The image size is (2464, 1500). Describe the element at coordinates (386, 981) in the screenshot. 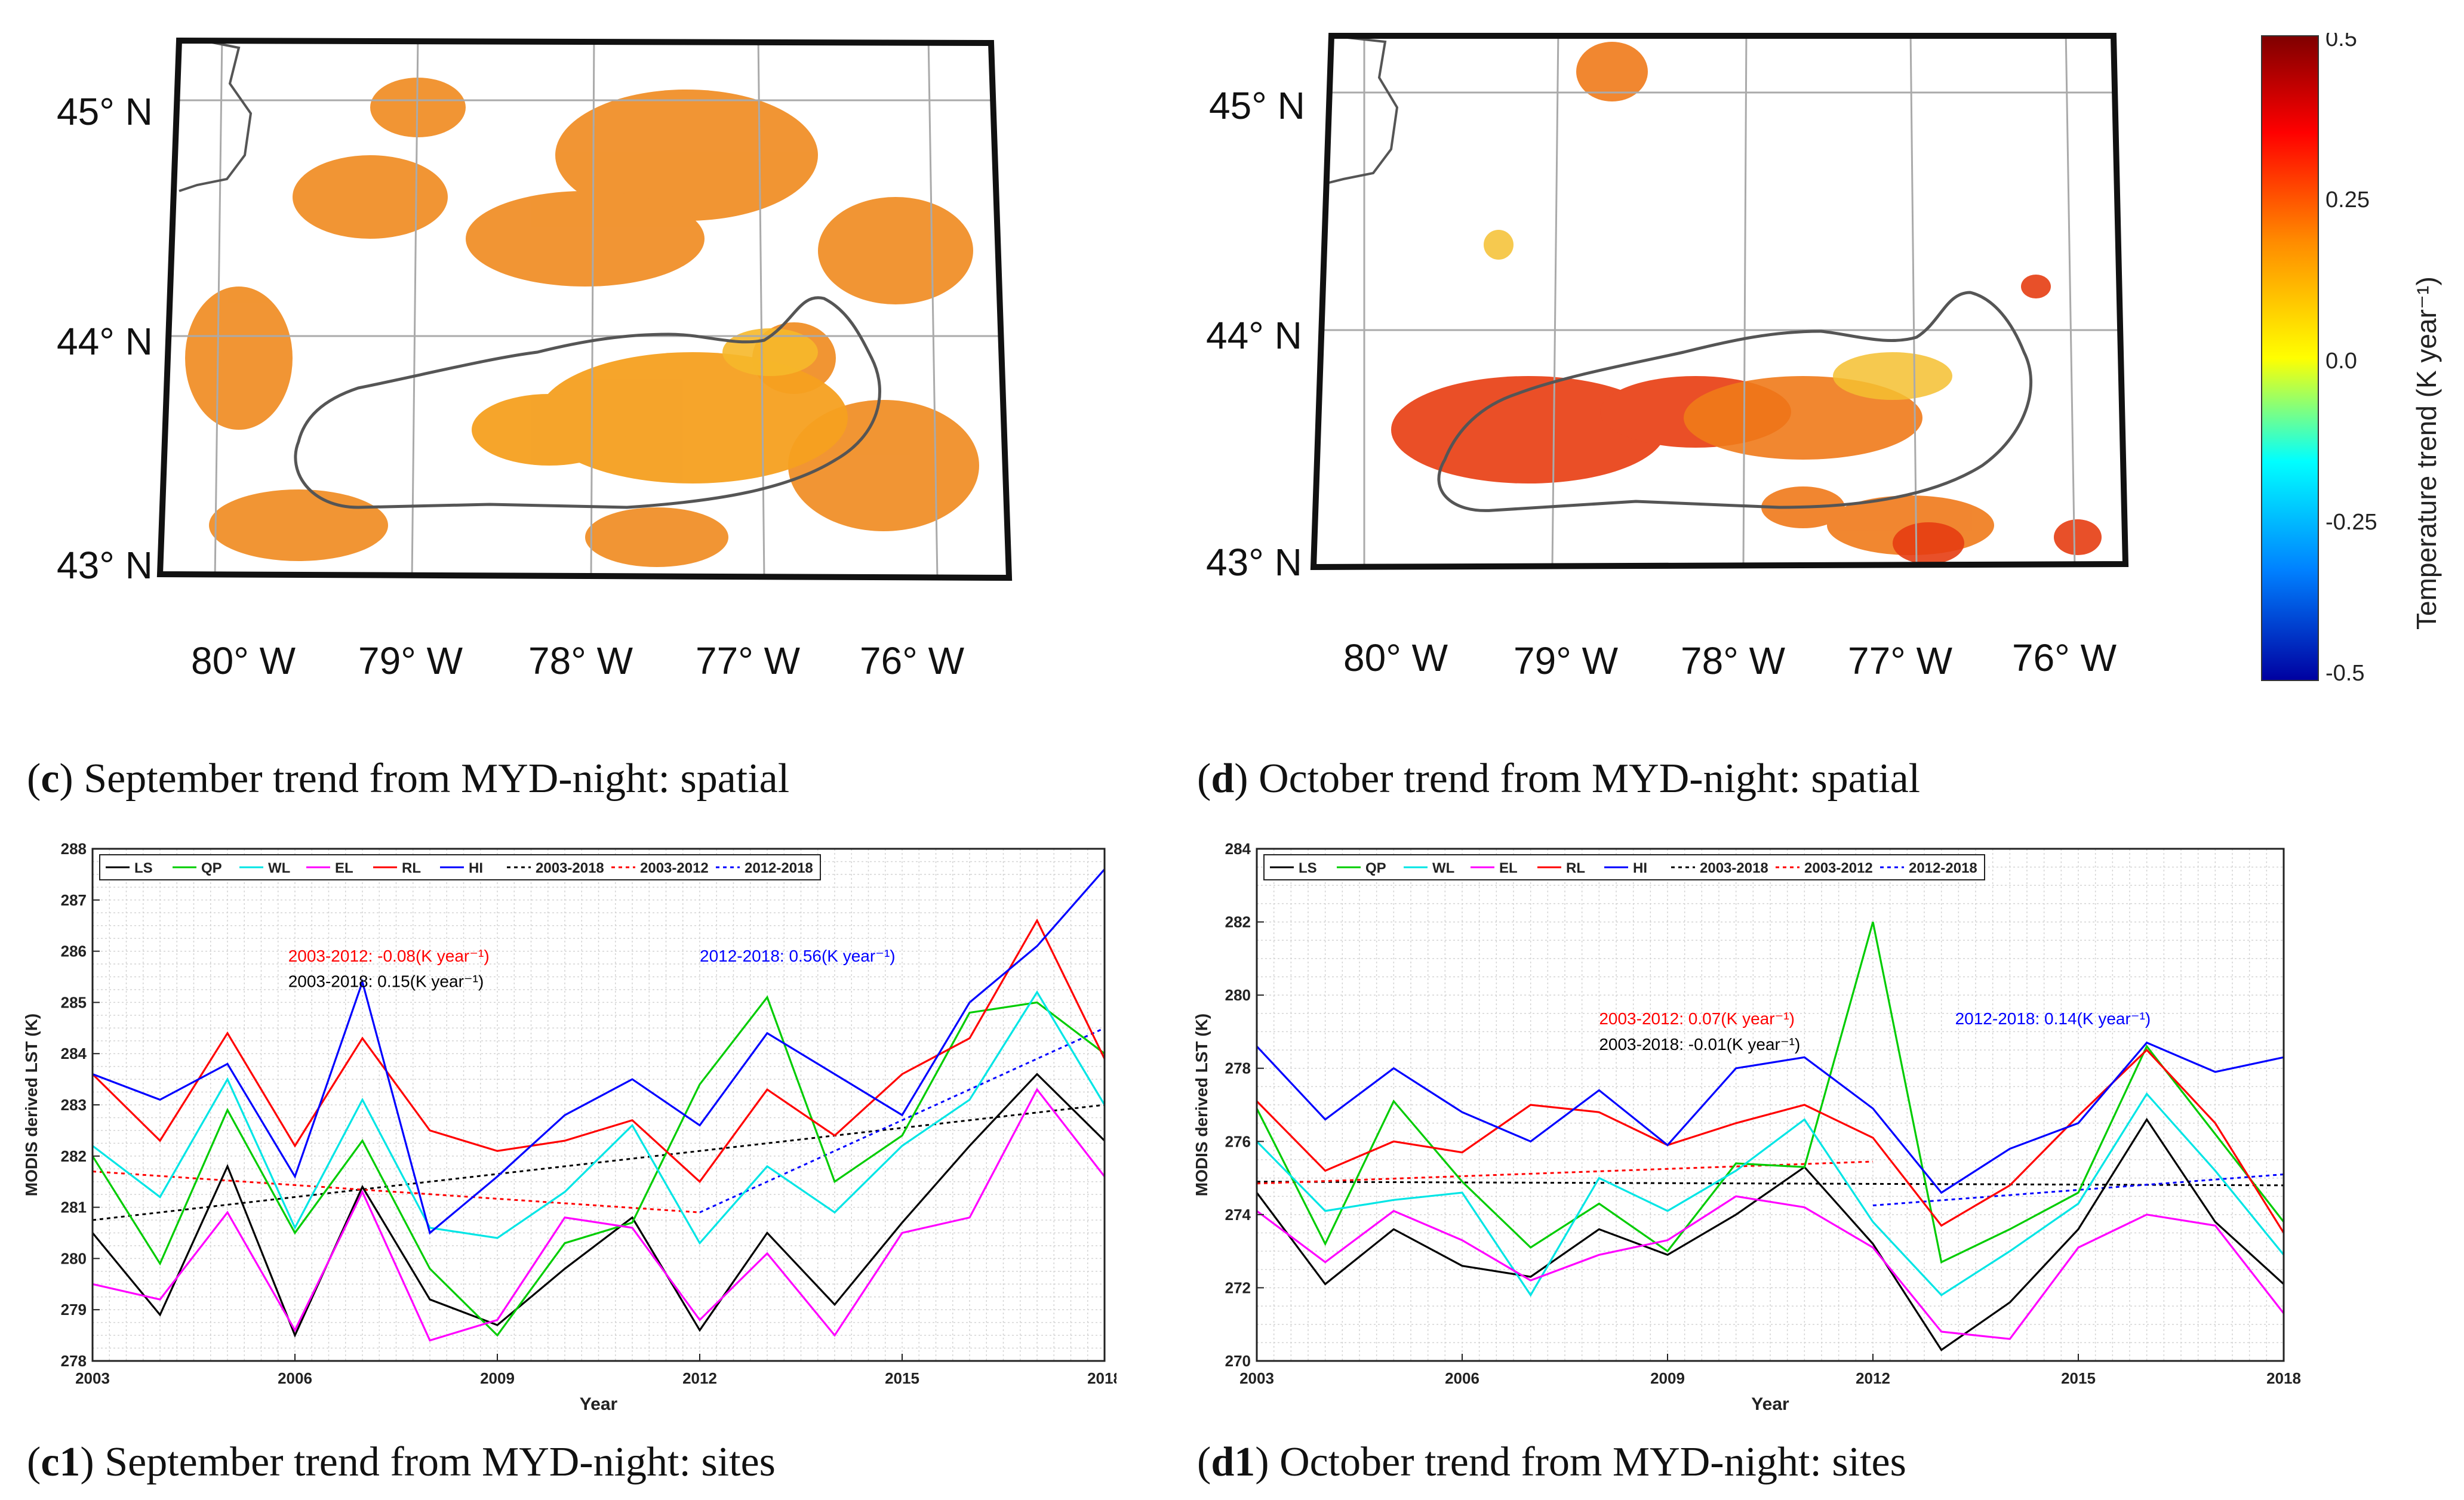

I see `trend-annotation: 2003-2018: 0.15(K year⁻¹)` at that location.